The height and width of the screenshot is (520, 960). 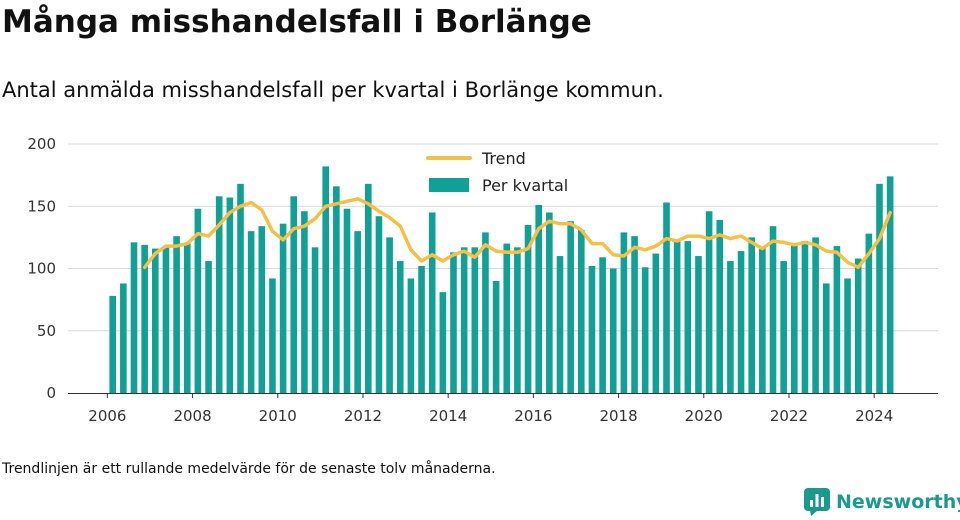 I want to click on y-tick-label: 0, so click(x=51, y=393).